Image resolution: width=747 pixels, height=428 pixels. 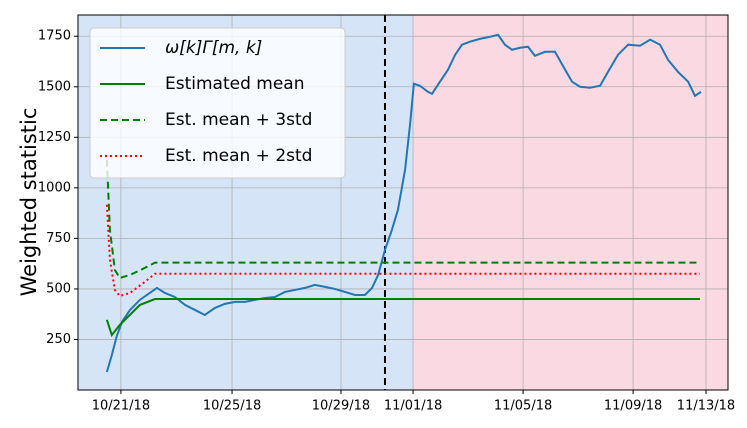 What do you see at coordinates (232, 406) in the screenshot?
I see `x-tick-label: 10/25/18` at bounding box center [232, 406].